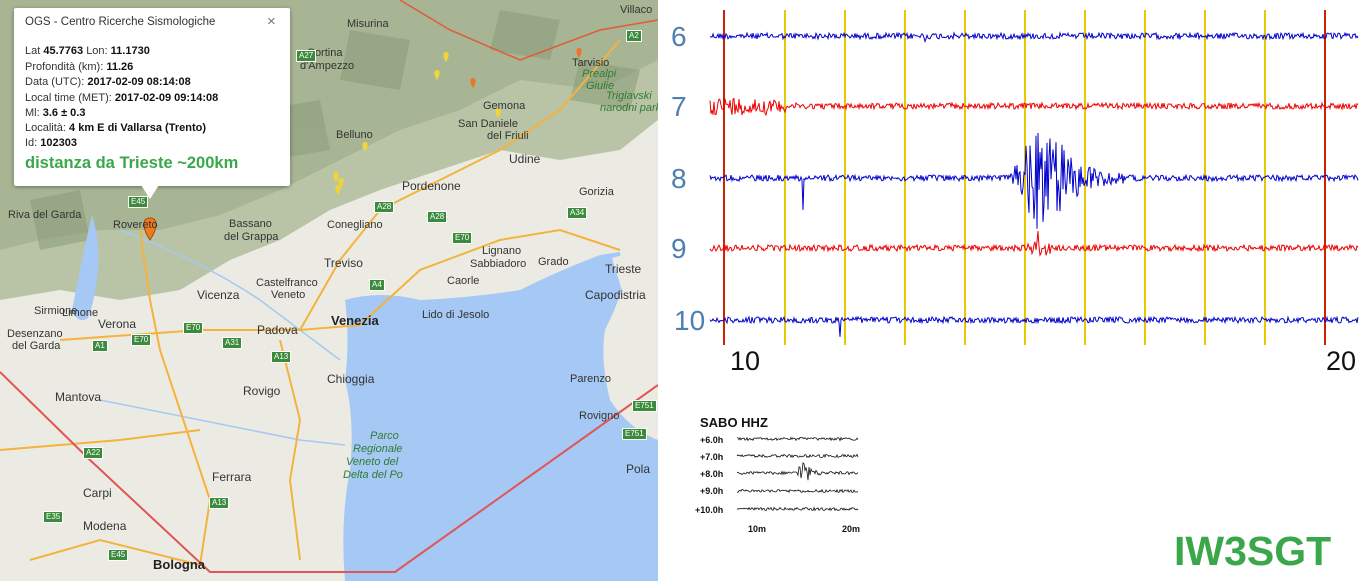  Describe the element at coordinates (596, 192) in the screenshot. I see `place-label: Gorizia` at that location.